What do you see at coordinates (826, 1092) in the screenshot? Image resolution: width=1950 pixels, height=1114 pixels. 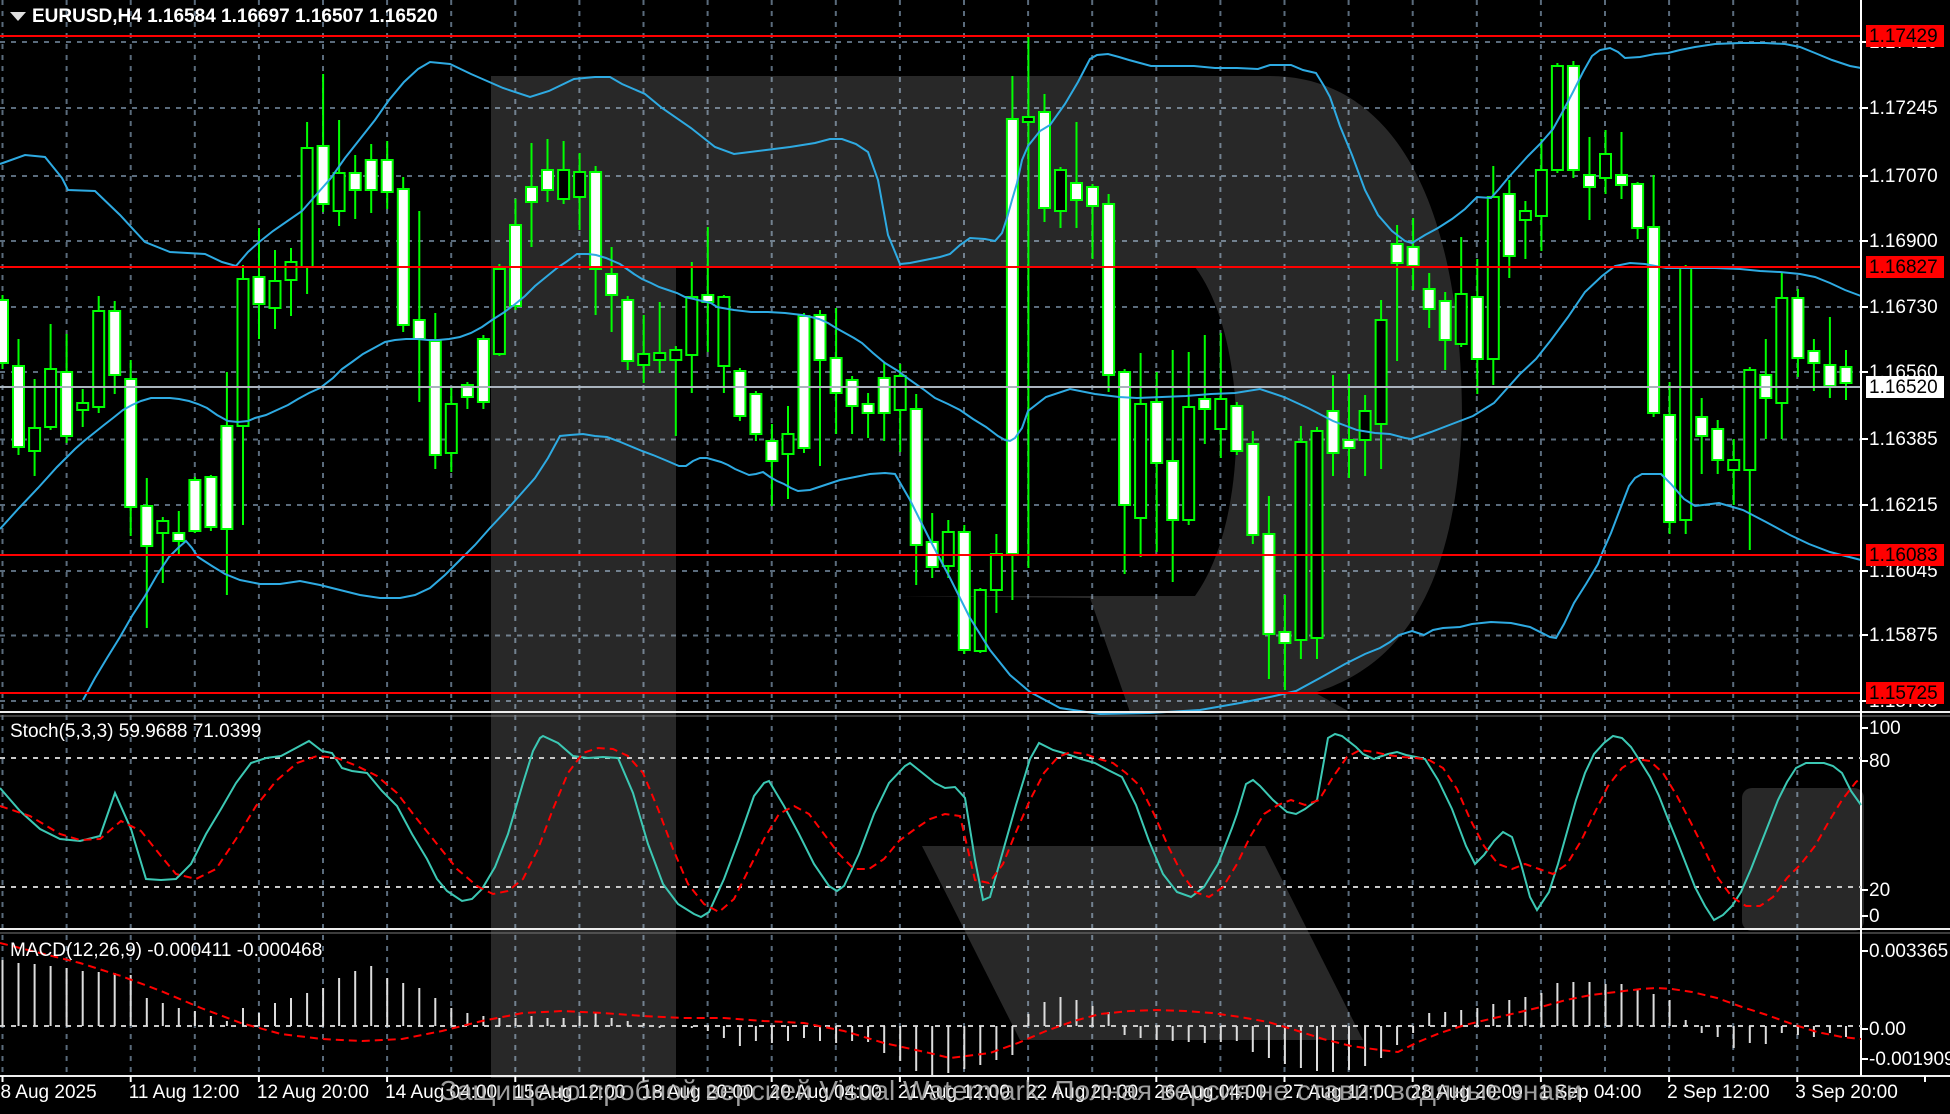 I see `svg-text: 20 Aug 04:00` at bounding box center [826, 1092].